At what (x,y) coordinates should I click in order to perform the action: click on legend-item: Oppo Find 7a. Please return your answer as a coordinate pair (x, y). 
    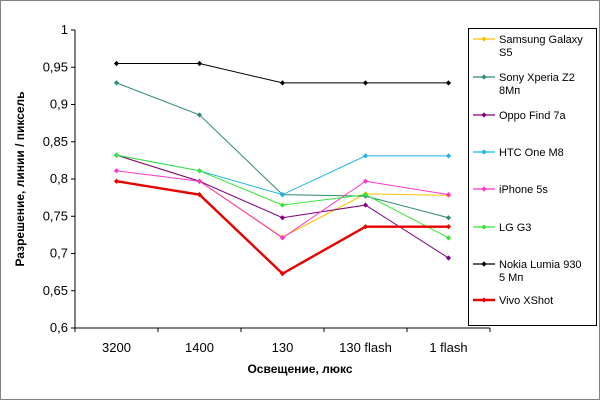
    Looking at the image, I should click on (520, 116).